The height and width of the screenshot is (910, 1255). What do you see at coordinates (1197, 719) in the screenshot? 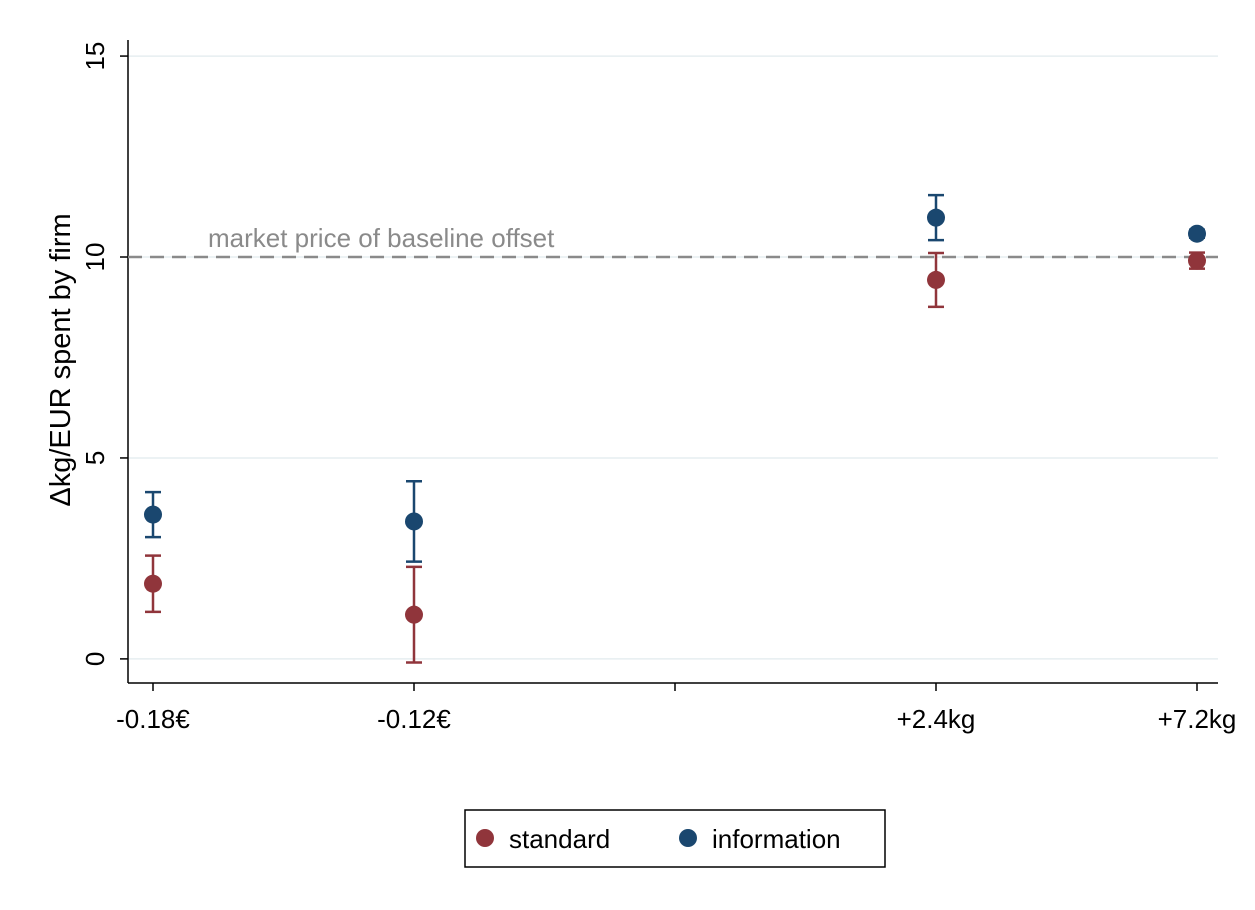
I see `x-tick-label: +7.2kg` at bounding box center [1197, 719].